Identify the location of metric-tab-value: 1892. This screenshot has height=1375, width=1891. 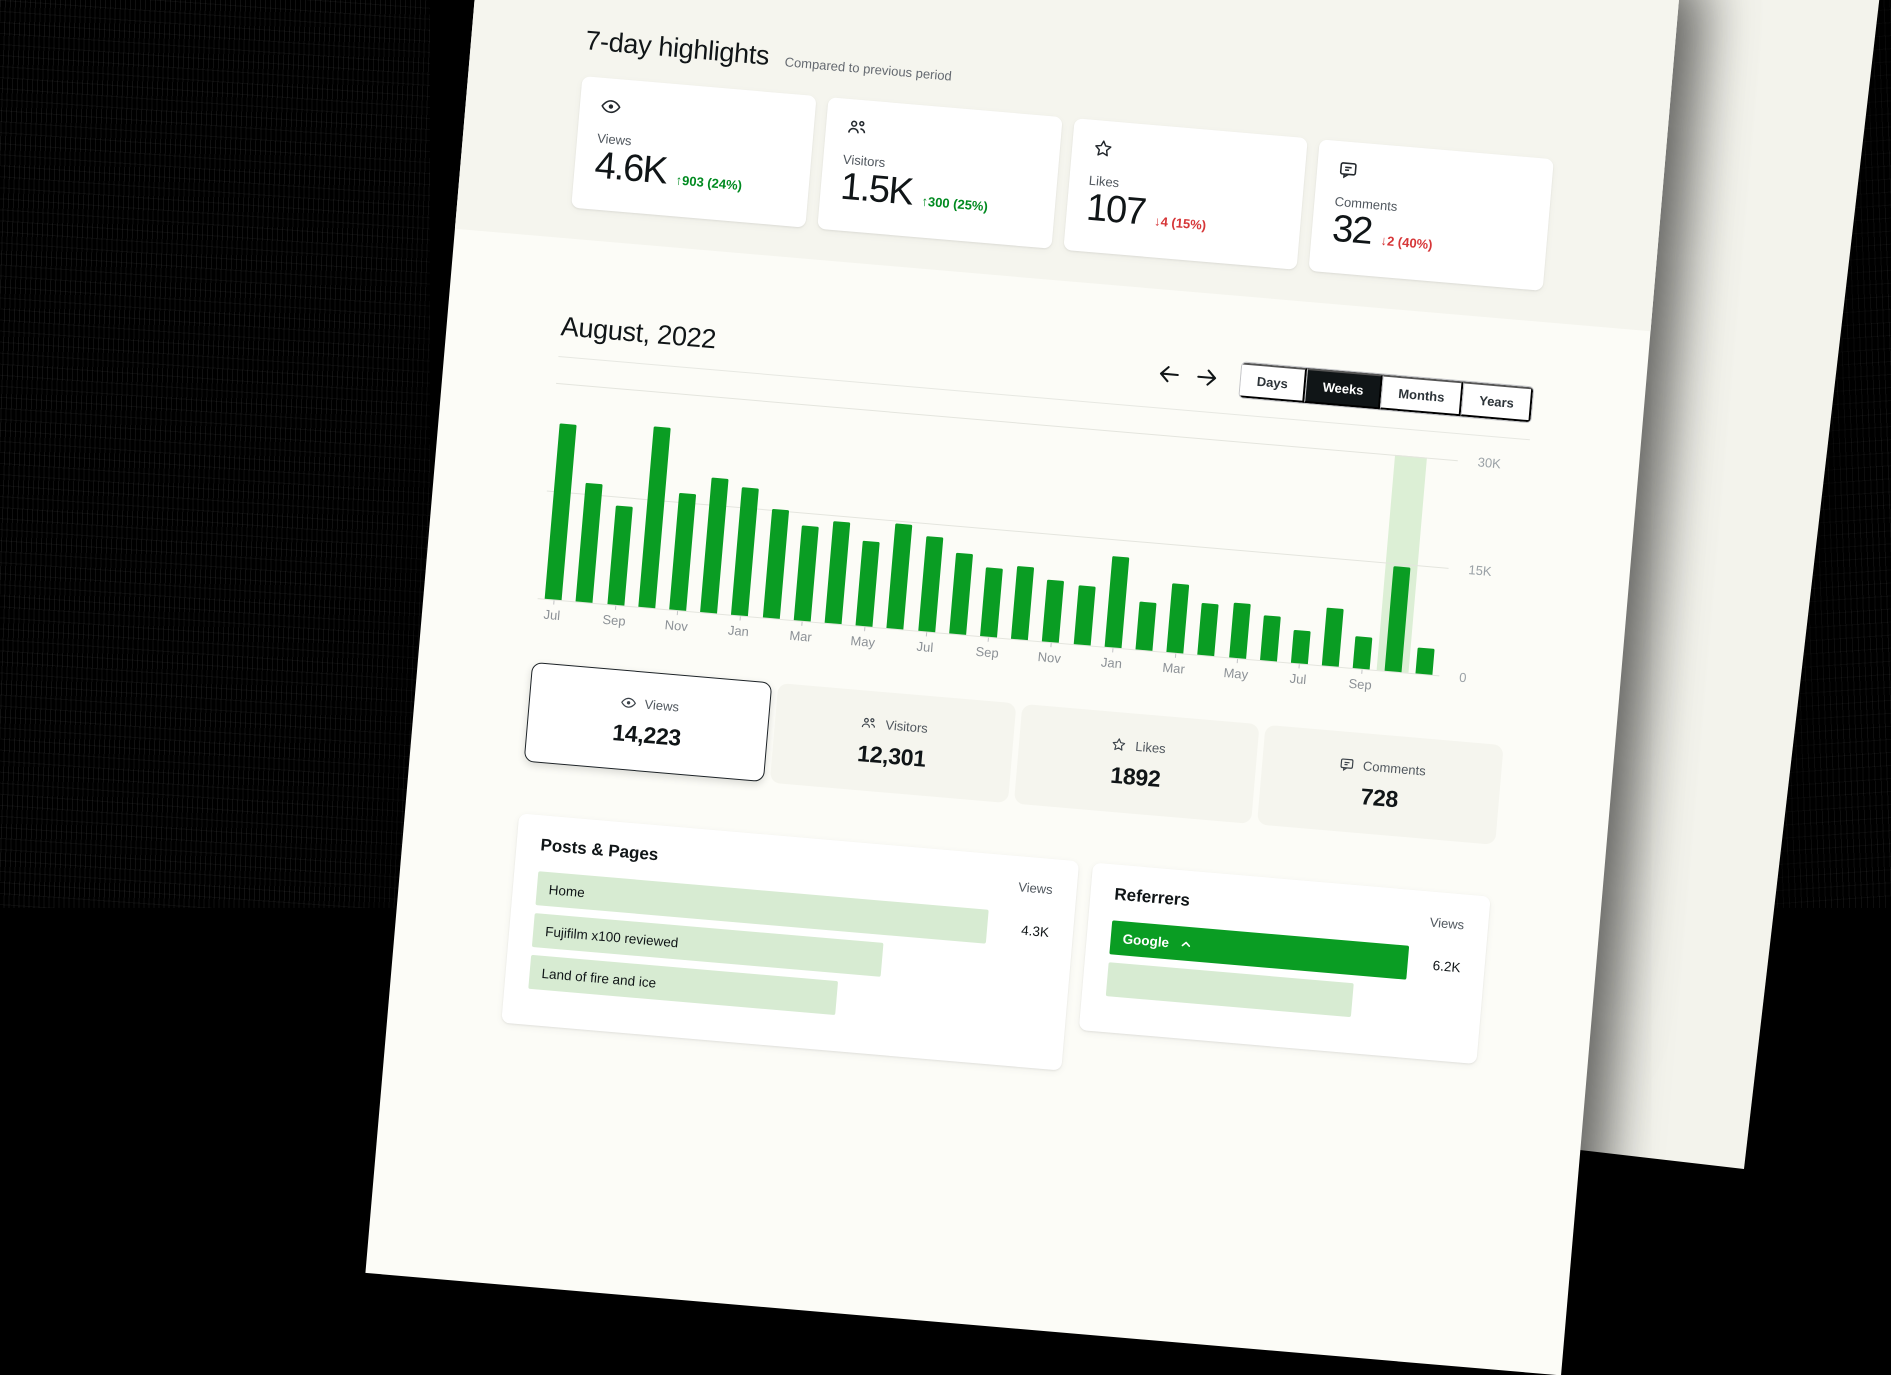
(1135, 776).